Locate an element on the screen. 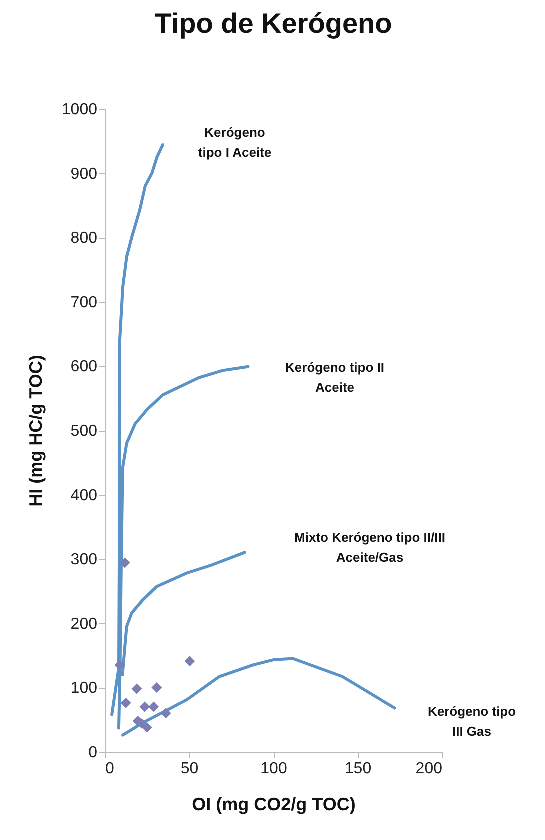 The image size is (545, 840). annotation: Kerógeno tipo III Gas is located at coordinates (472, 721).